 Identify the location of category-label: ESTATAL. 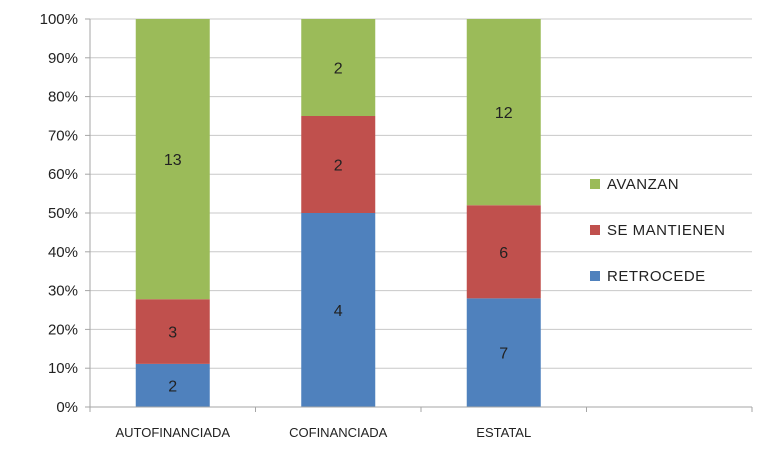
(503, 432).